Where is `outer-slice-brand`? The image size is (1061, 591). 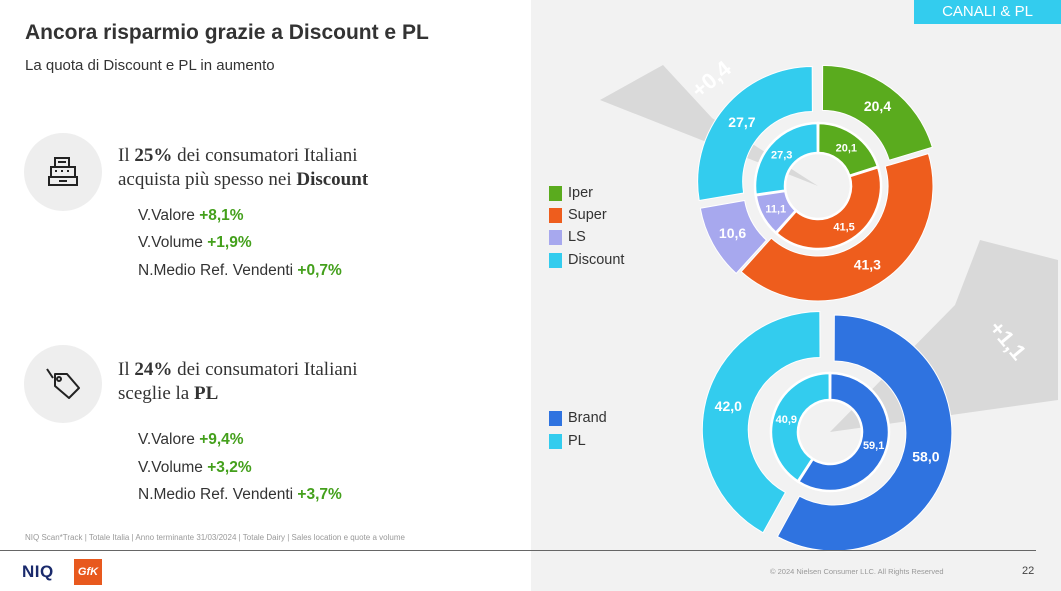 outer-slice-brand is located at coordinates (864, 433).